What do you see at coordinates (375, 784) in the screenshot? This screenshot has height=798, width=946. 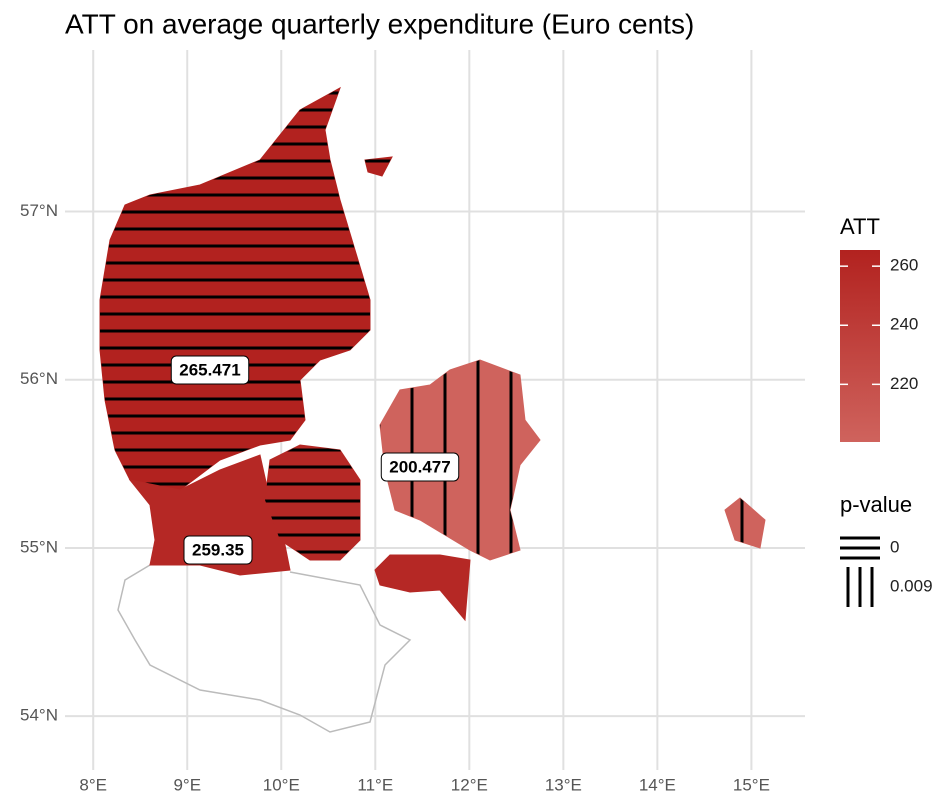 I see `x-tick-label: 11°E` at bounding box center [375, 784].